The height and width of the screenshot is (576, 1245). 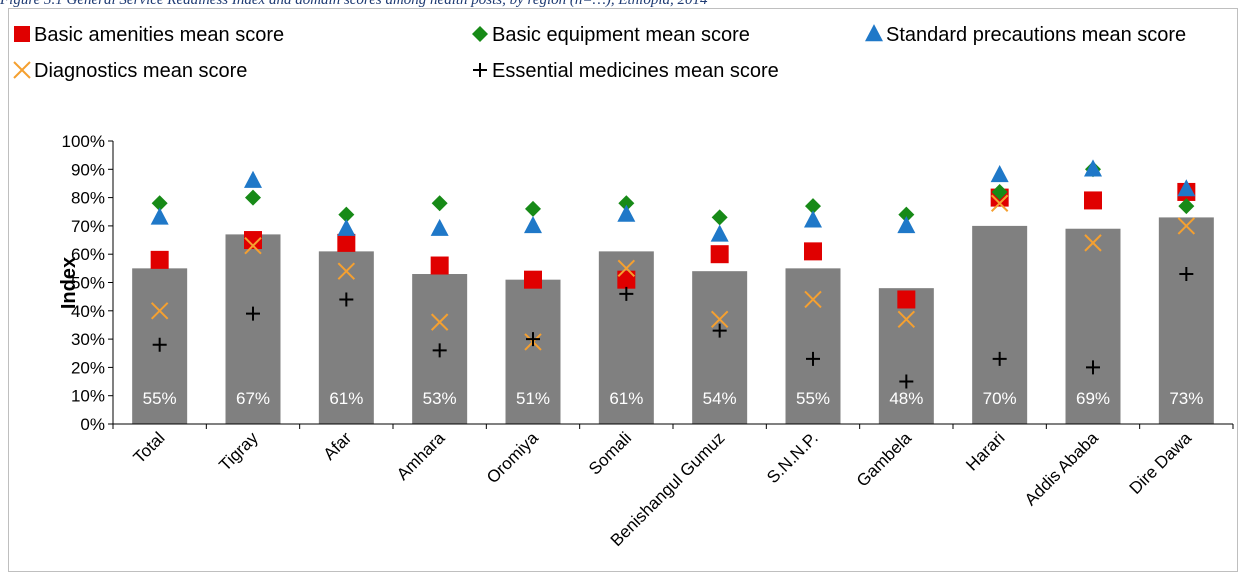 What do you see at coordinates (635, 71) in the screenshot?
I see `legend-label: Essential medicines mean score` at bounding box center [635, 71].